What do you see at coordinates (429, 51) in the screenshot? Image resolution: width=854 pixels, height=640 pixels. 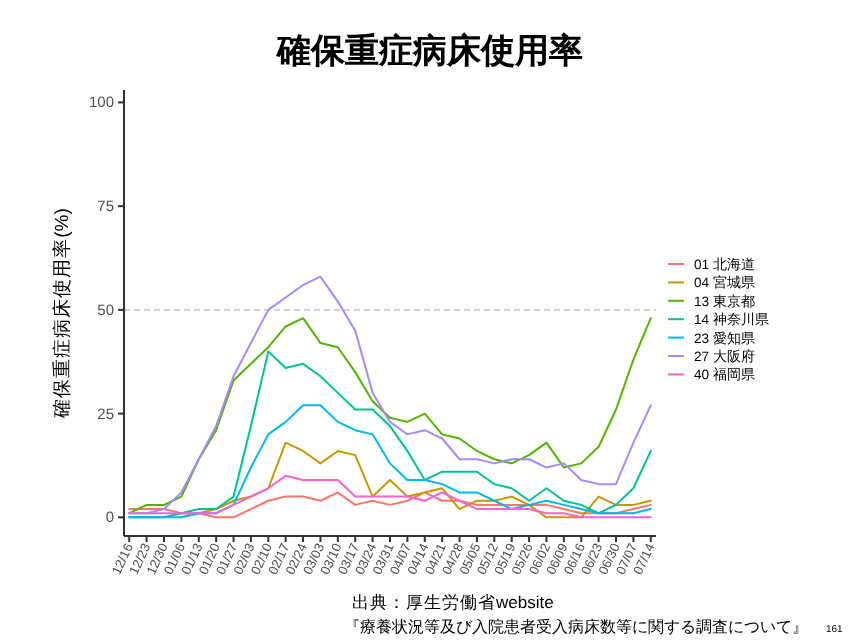 I see `chart-title: 確保重症病床使用率` at bounding box center [429, 51].